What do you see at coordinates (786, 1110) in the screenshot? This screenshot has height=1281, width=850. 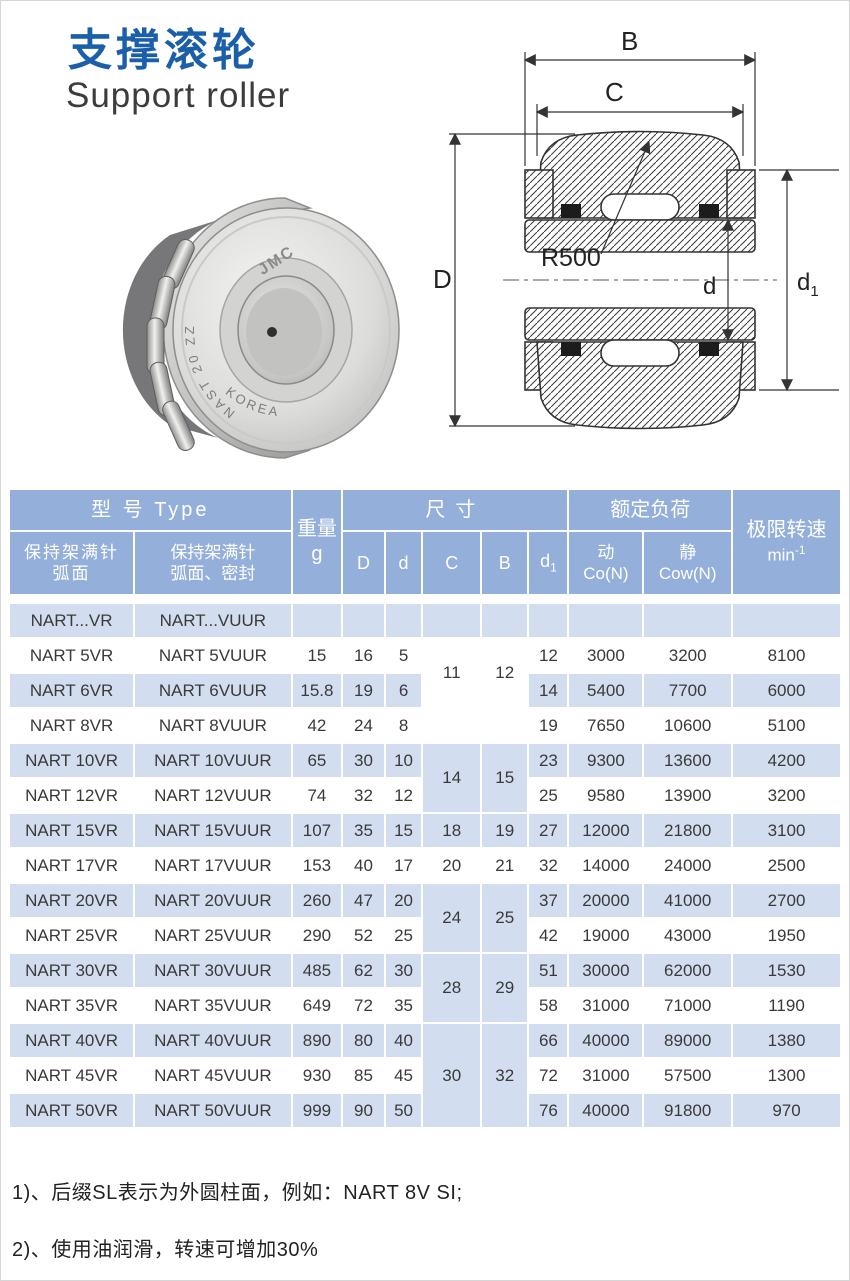 I see `cell-speed: 970` at bounding box center [786, 1110].